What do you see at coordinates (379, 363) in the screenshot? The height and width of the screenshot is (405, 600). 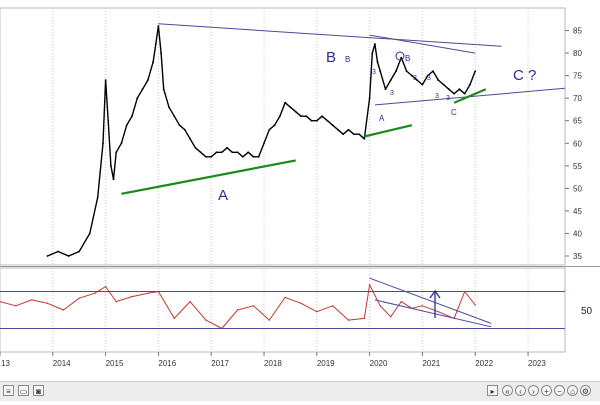 I see `x-tick-label: 2020` at bounding box center [379, 363].